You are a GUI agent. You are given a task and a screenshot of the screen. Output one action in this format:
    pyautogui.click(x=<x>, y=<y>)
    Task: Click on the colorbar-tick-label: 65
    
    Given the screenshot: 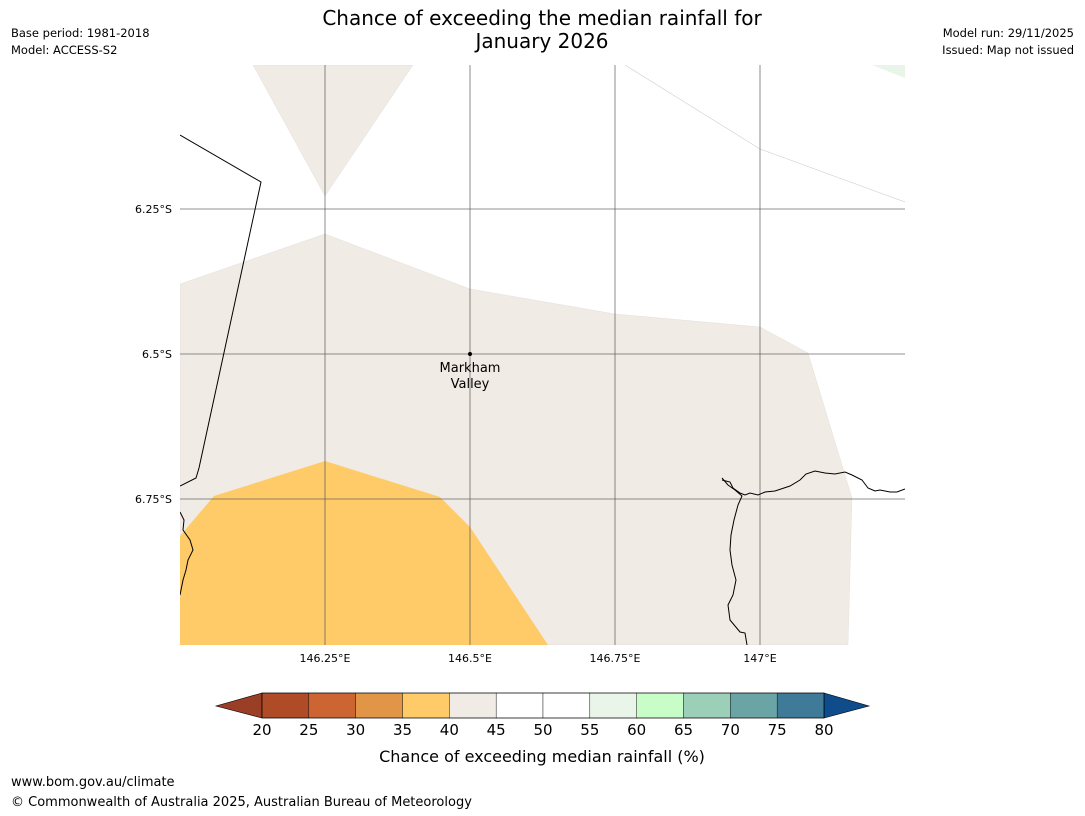 What is the action you would take?
    pyautogui.click(x=683, y=730)
    